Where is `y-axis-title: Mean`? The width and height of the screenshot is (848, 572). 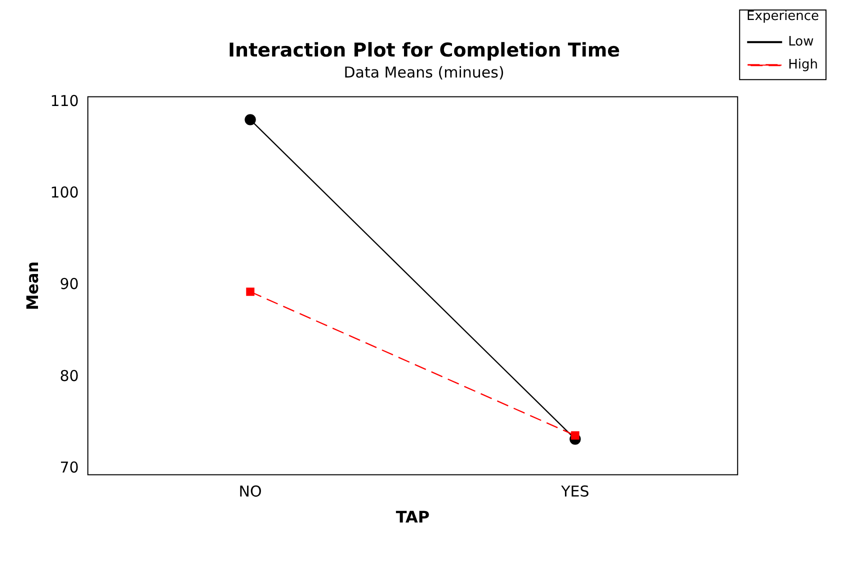 y-axis-title: Mean is located at coordinates (32, 285).